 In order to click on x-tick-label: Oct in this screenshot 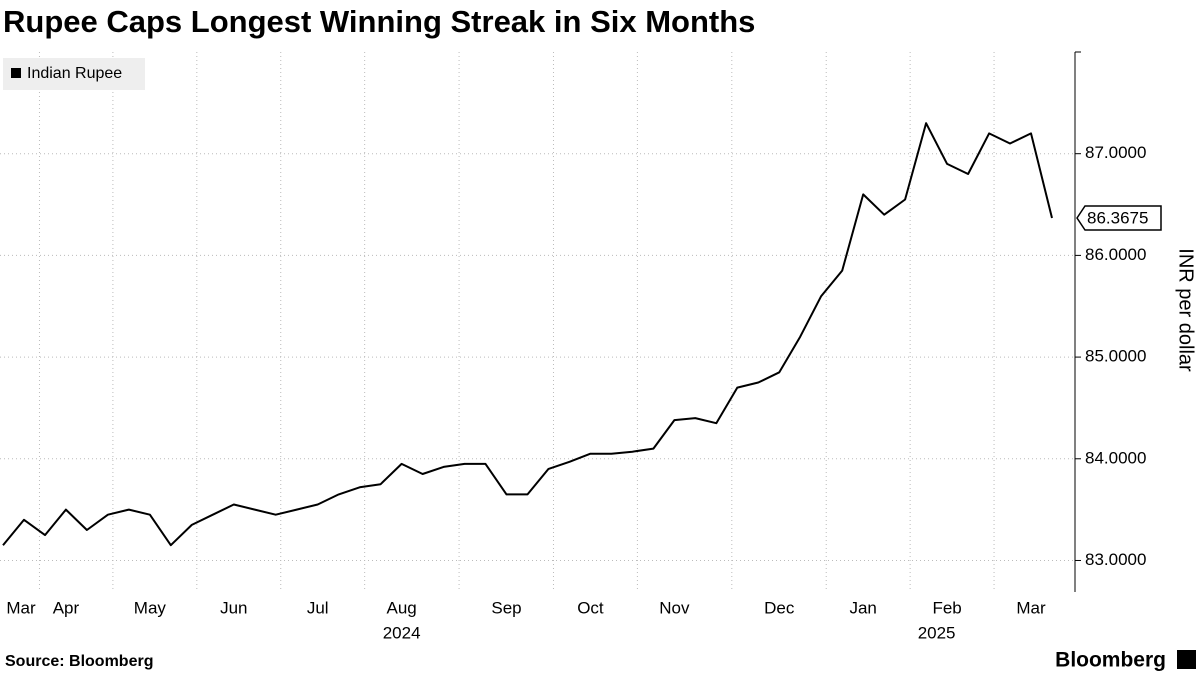, I will do `click(590, 607)`.